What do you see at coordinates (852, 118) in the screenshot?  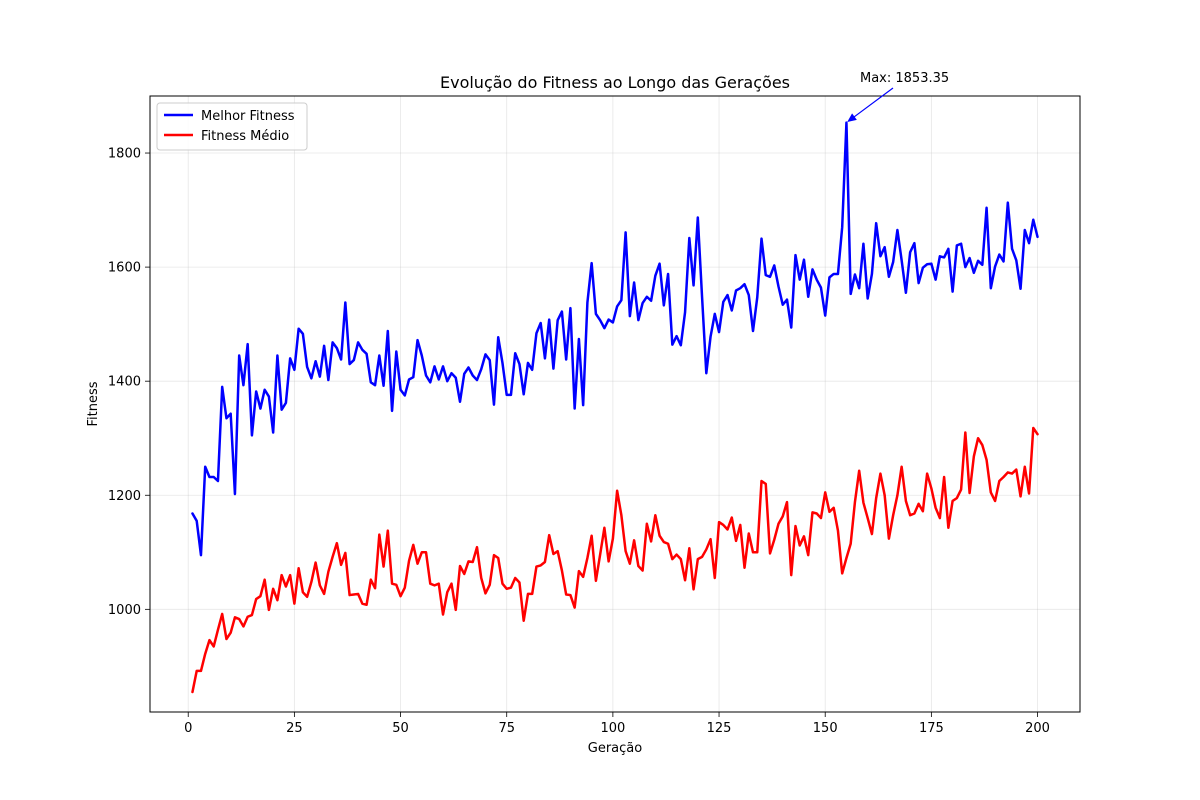 I see `annotation-arrowhead` at bounding box center [852, 118].